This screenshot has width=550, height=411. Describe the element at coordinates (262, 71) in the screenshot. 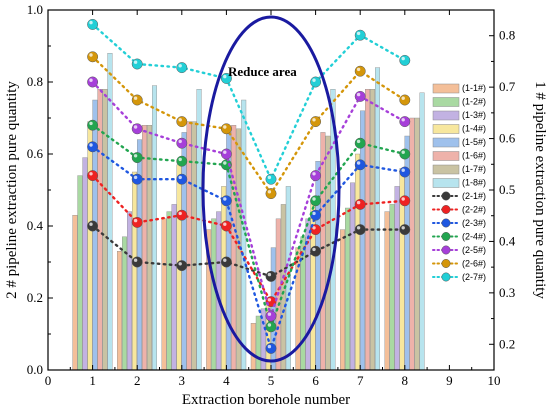

I see `reduce-area-label: Reduce area` at that location.